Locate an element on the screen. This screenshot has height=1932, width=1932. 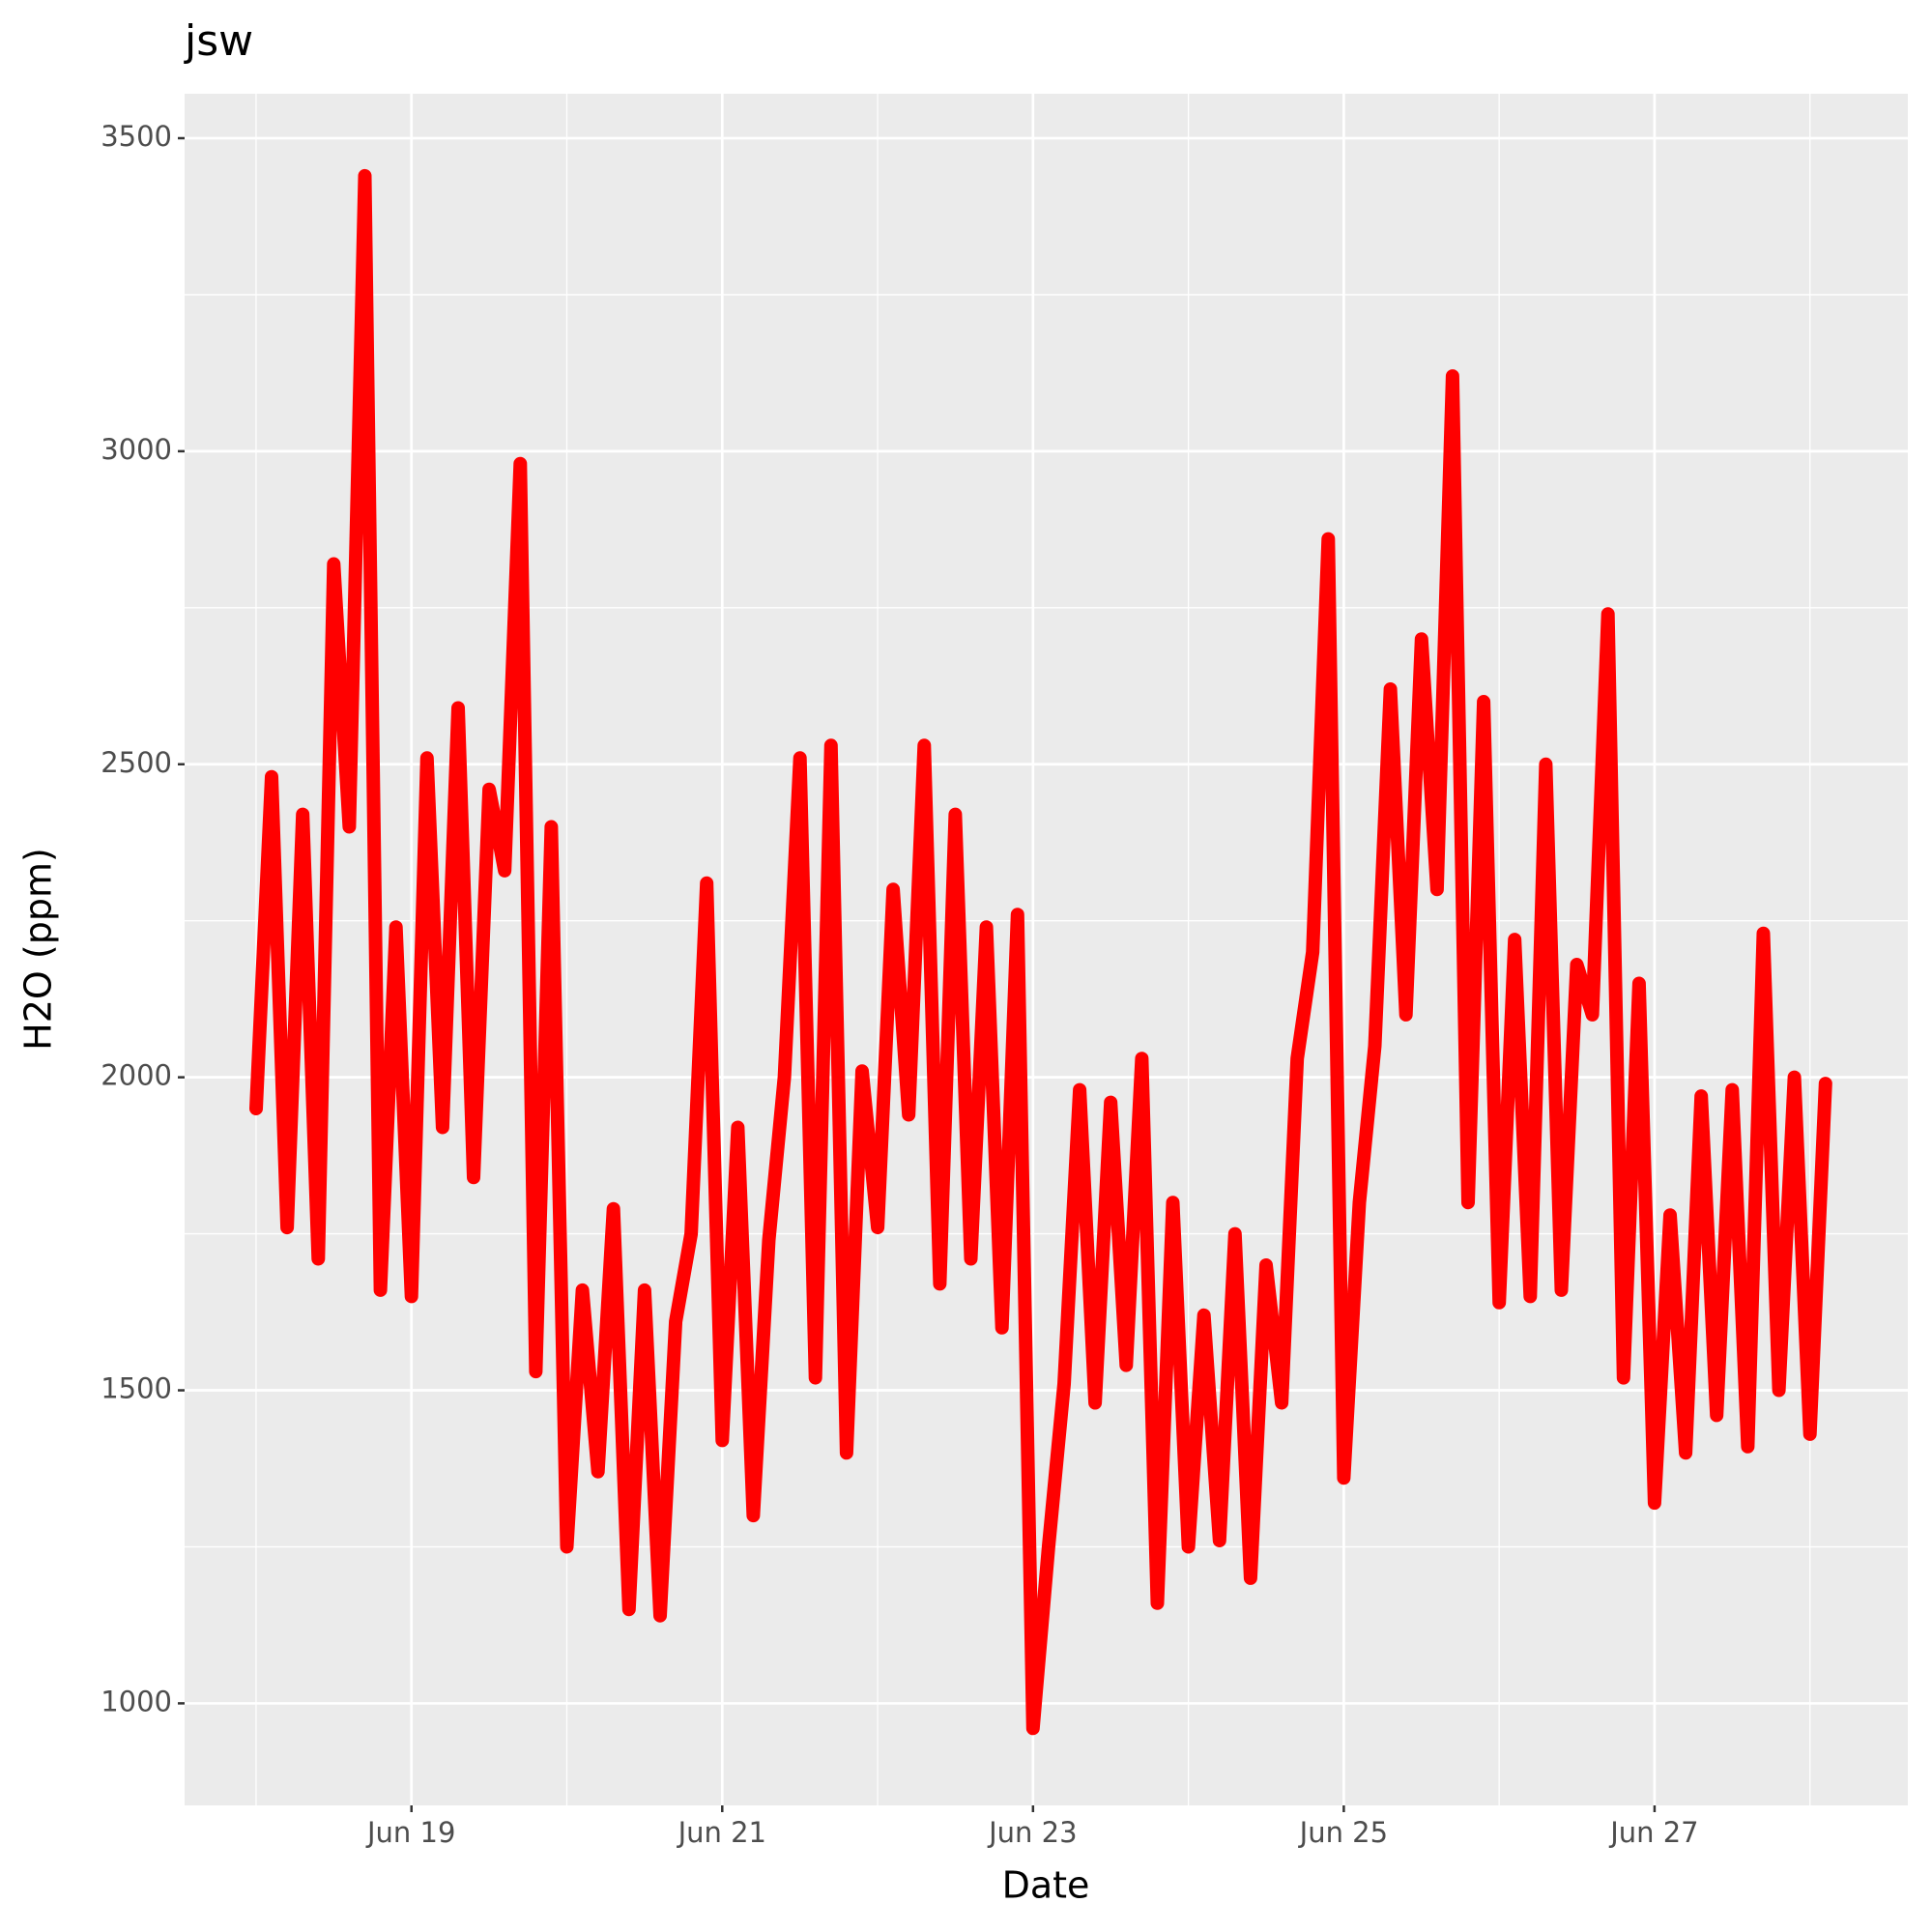
x-axis-title: Date is located at coordinates (1046, 1885).